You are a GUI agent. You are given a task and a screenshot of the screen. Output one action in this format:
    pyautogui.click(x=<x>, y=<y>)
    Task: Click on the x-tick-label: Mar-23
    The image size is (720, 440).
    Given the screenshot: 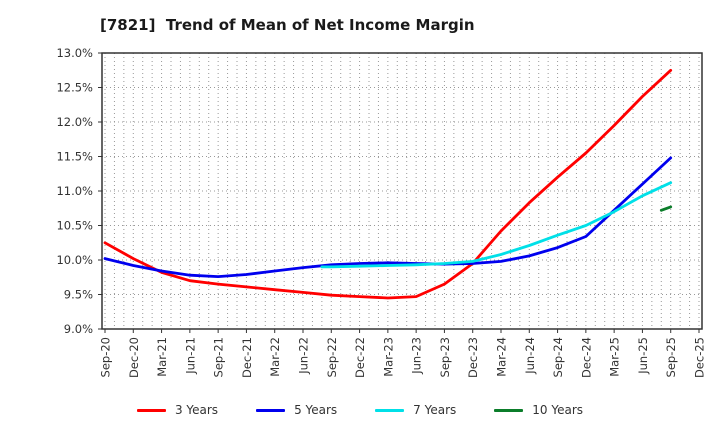 What is the action you would take?
    pyautogui.click(x=388, y=357)
    